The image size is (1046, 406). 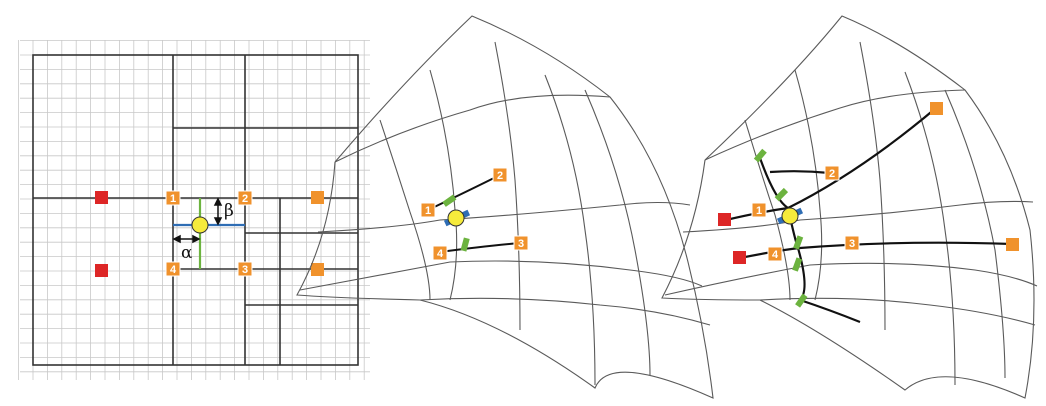 What do you see at coordinates (187, 253) in the screenshot?
I see `alpha-label: α` at bounding box center [187, 253].